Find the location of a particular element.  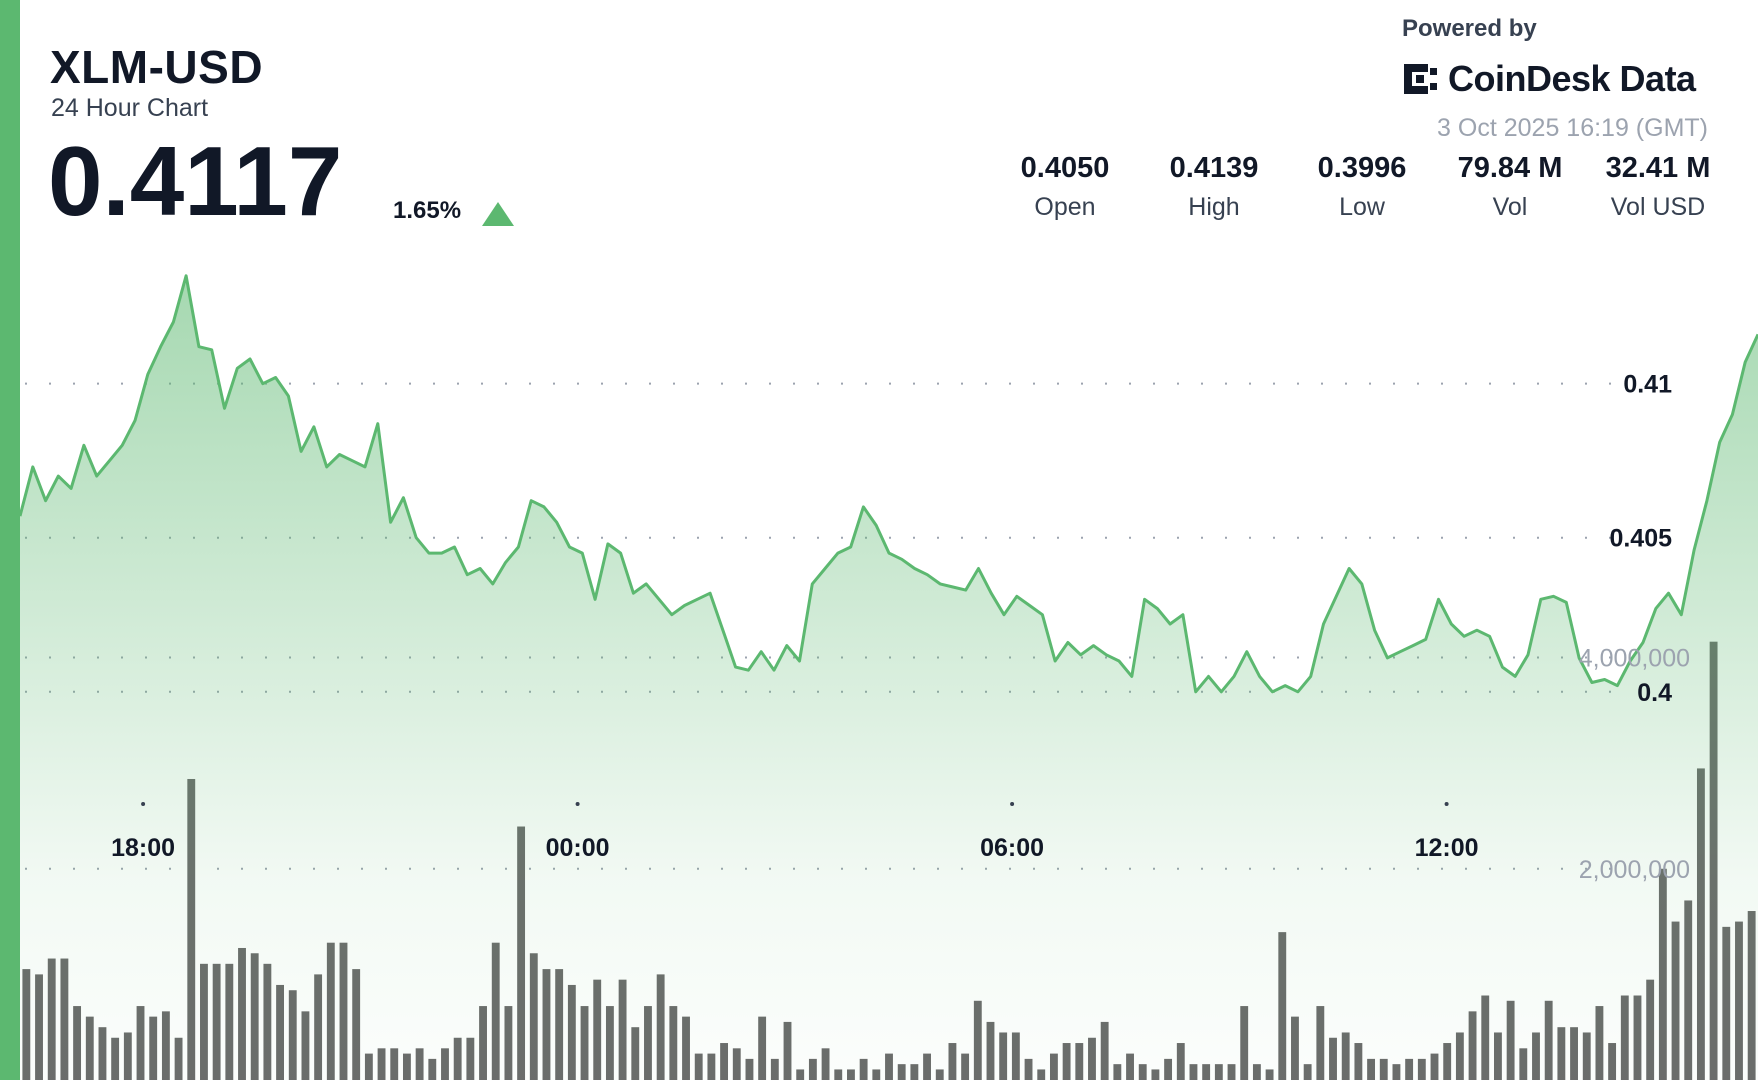

x-tick-label: 18:00 is located at coordinates (143, 848).